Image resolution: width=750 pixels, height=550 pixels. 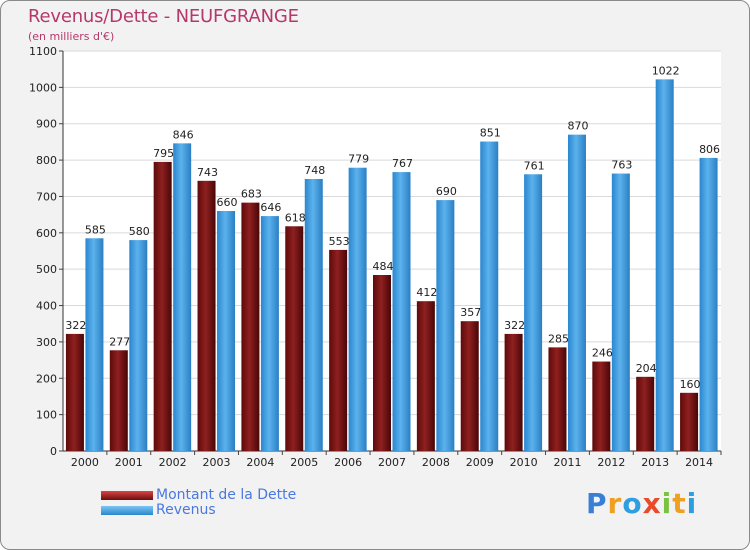 What do you see at coordinates (558, 338) in the screenshot?
I see `data-label-dette-2011: 285` at bounding box center [558, 338].